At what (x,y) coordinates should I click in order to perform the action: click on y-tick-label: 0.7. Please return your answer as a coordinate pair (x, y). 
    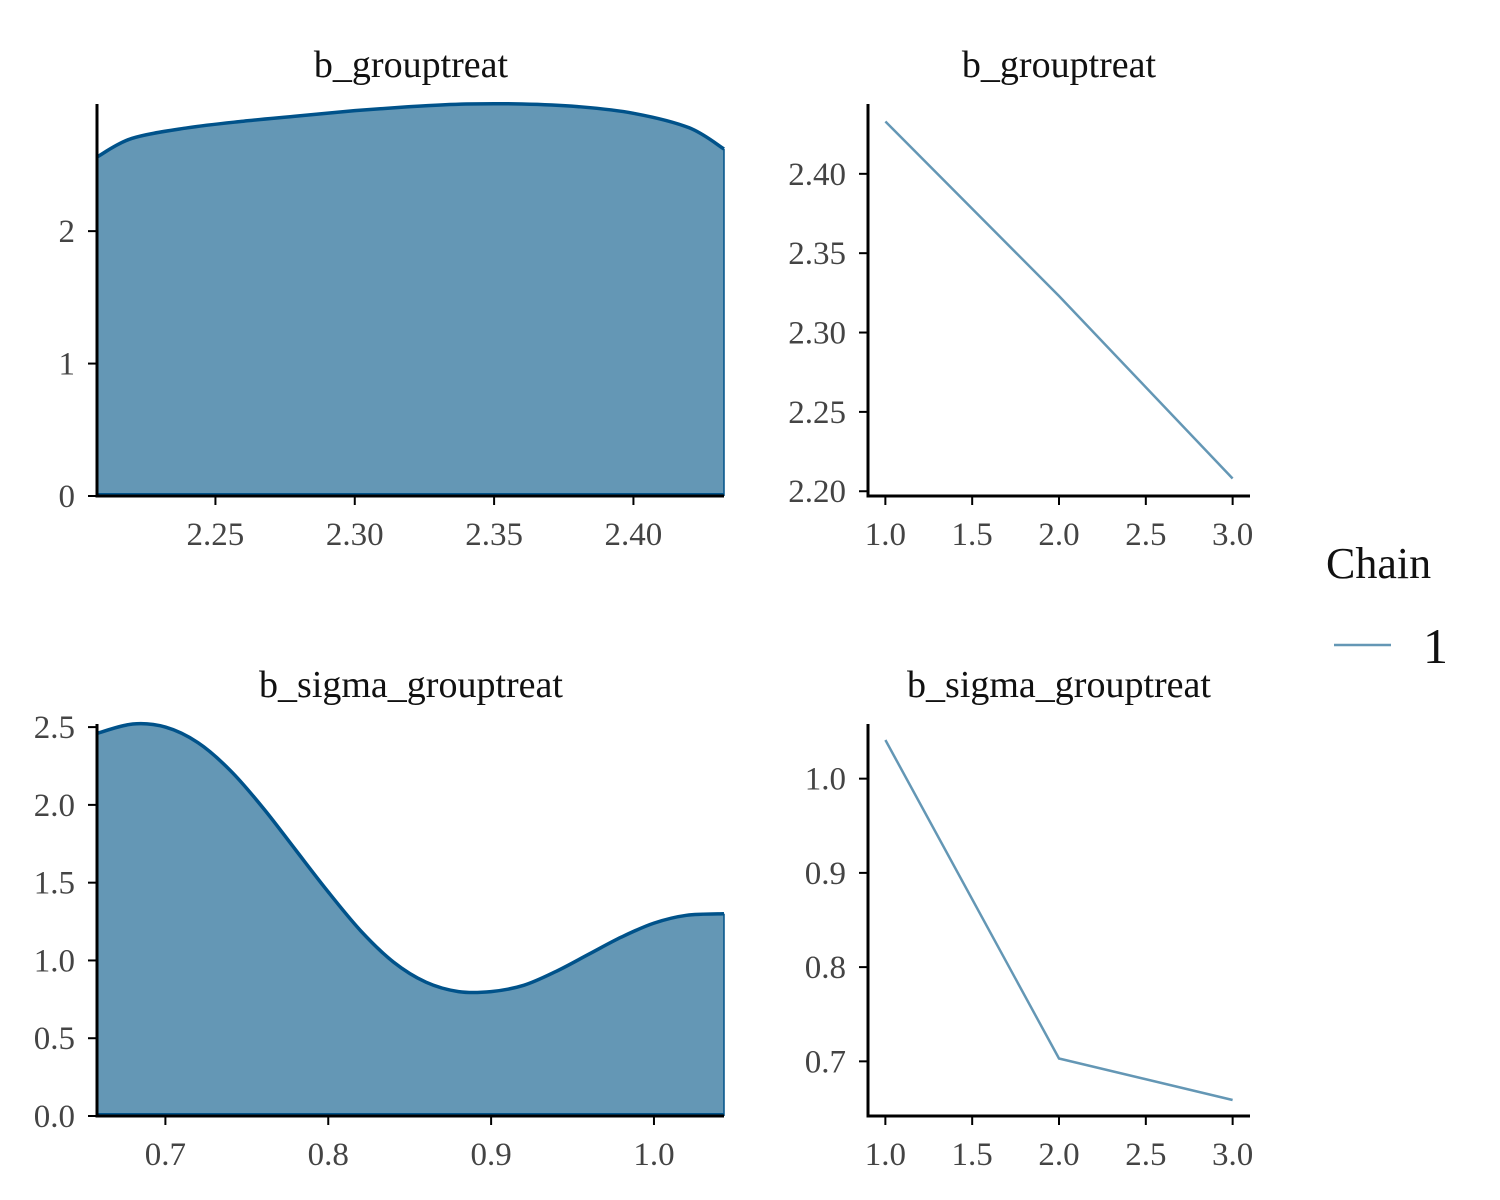
    Looking at the image, I should click on (825, 1062).